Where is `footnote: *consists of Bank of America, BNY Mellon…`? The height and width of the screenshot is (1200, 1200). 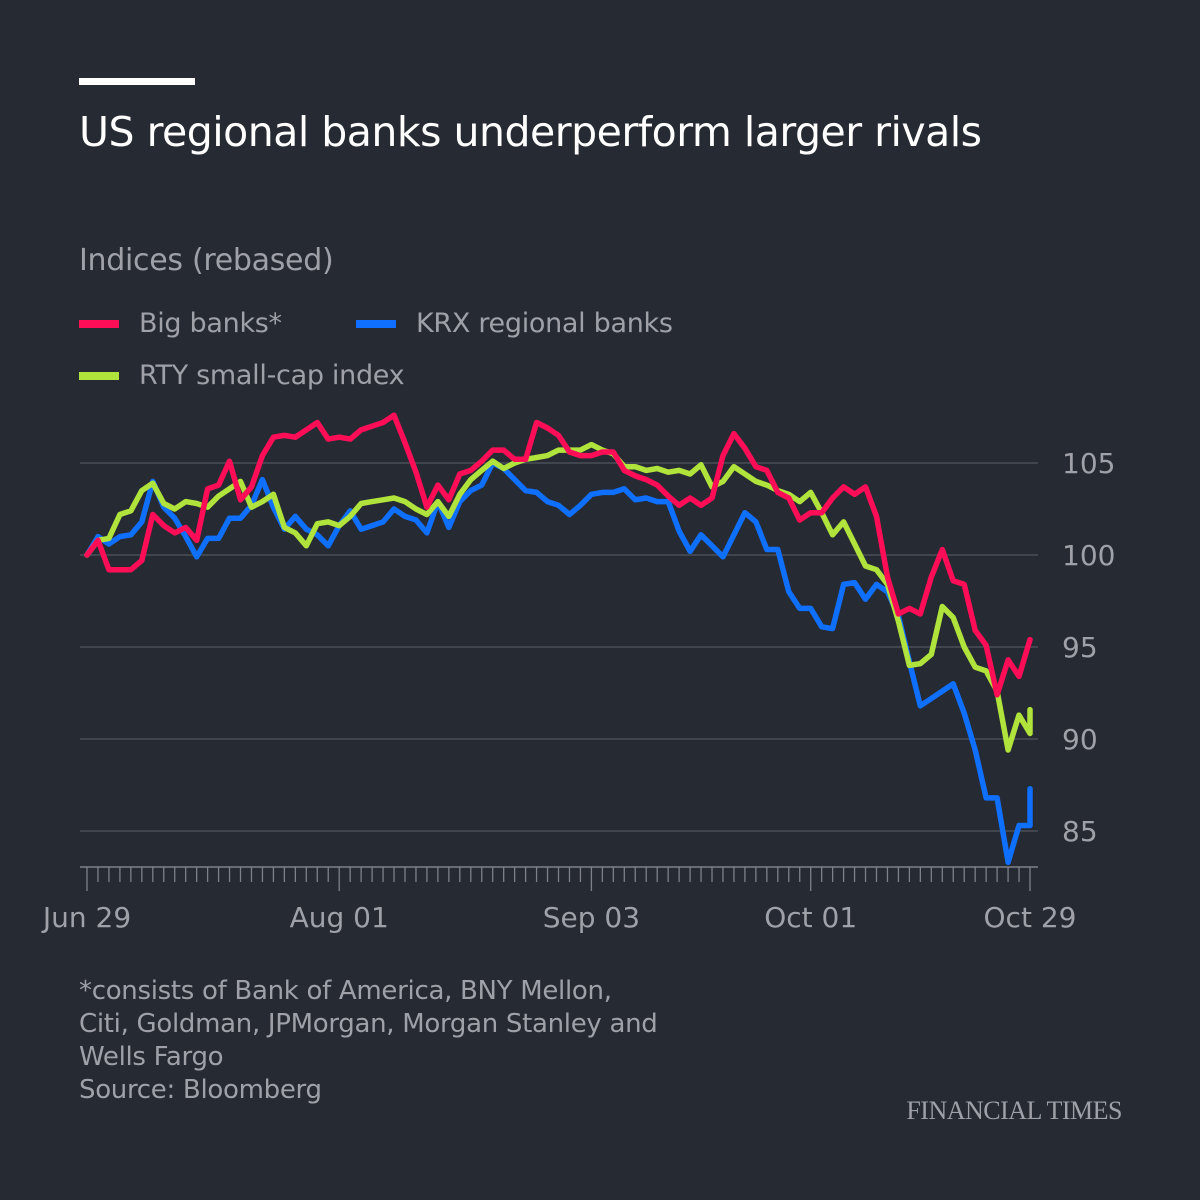 footnote: *consists of Bank of America, BNY Mellon… is located at coordinates (368, 1041).